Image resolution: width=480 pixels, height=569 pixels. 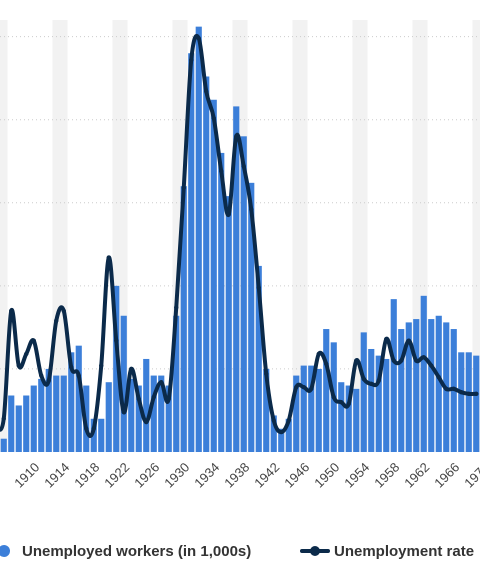 I want to click on legend-item-bars: Unemployed workers (in 1,000s), so click(x=125, y=551).